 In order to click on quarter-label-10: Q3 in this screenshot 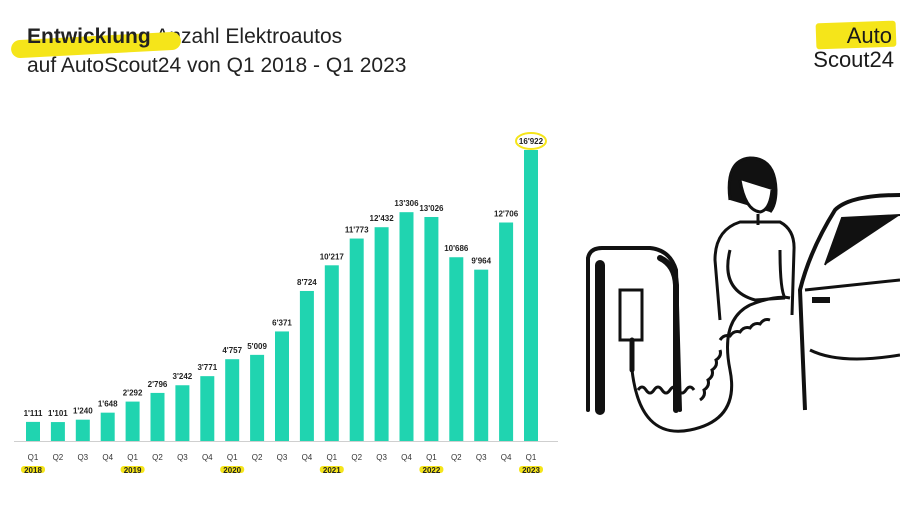, I will do `click(282, 457)`.